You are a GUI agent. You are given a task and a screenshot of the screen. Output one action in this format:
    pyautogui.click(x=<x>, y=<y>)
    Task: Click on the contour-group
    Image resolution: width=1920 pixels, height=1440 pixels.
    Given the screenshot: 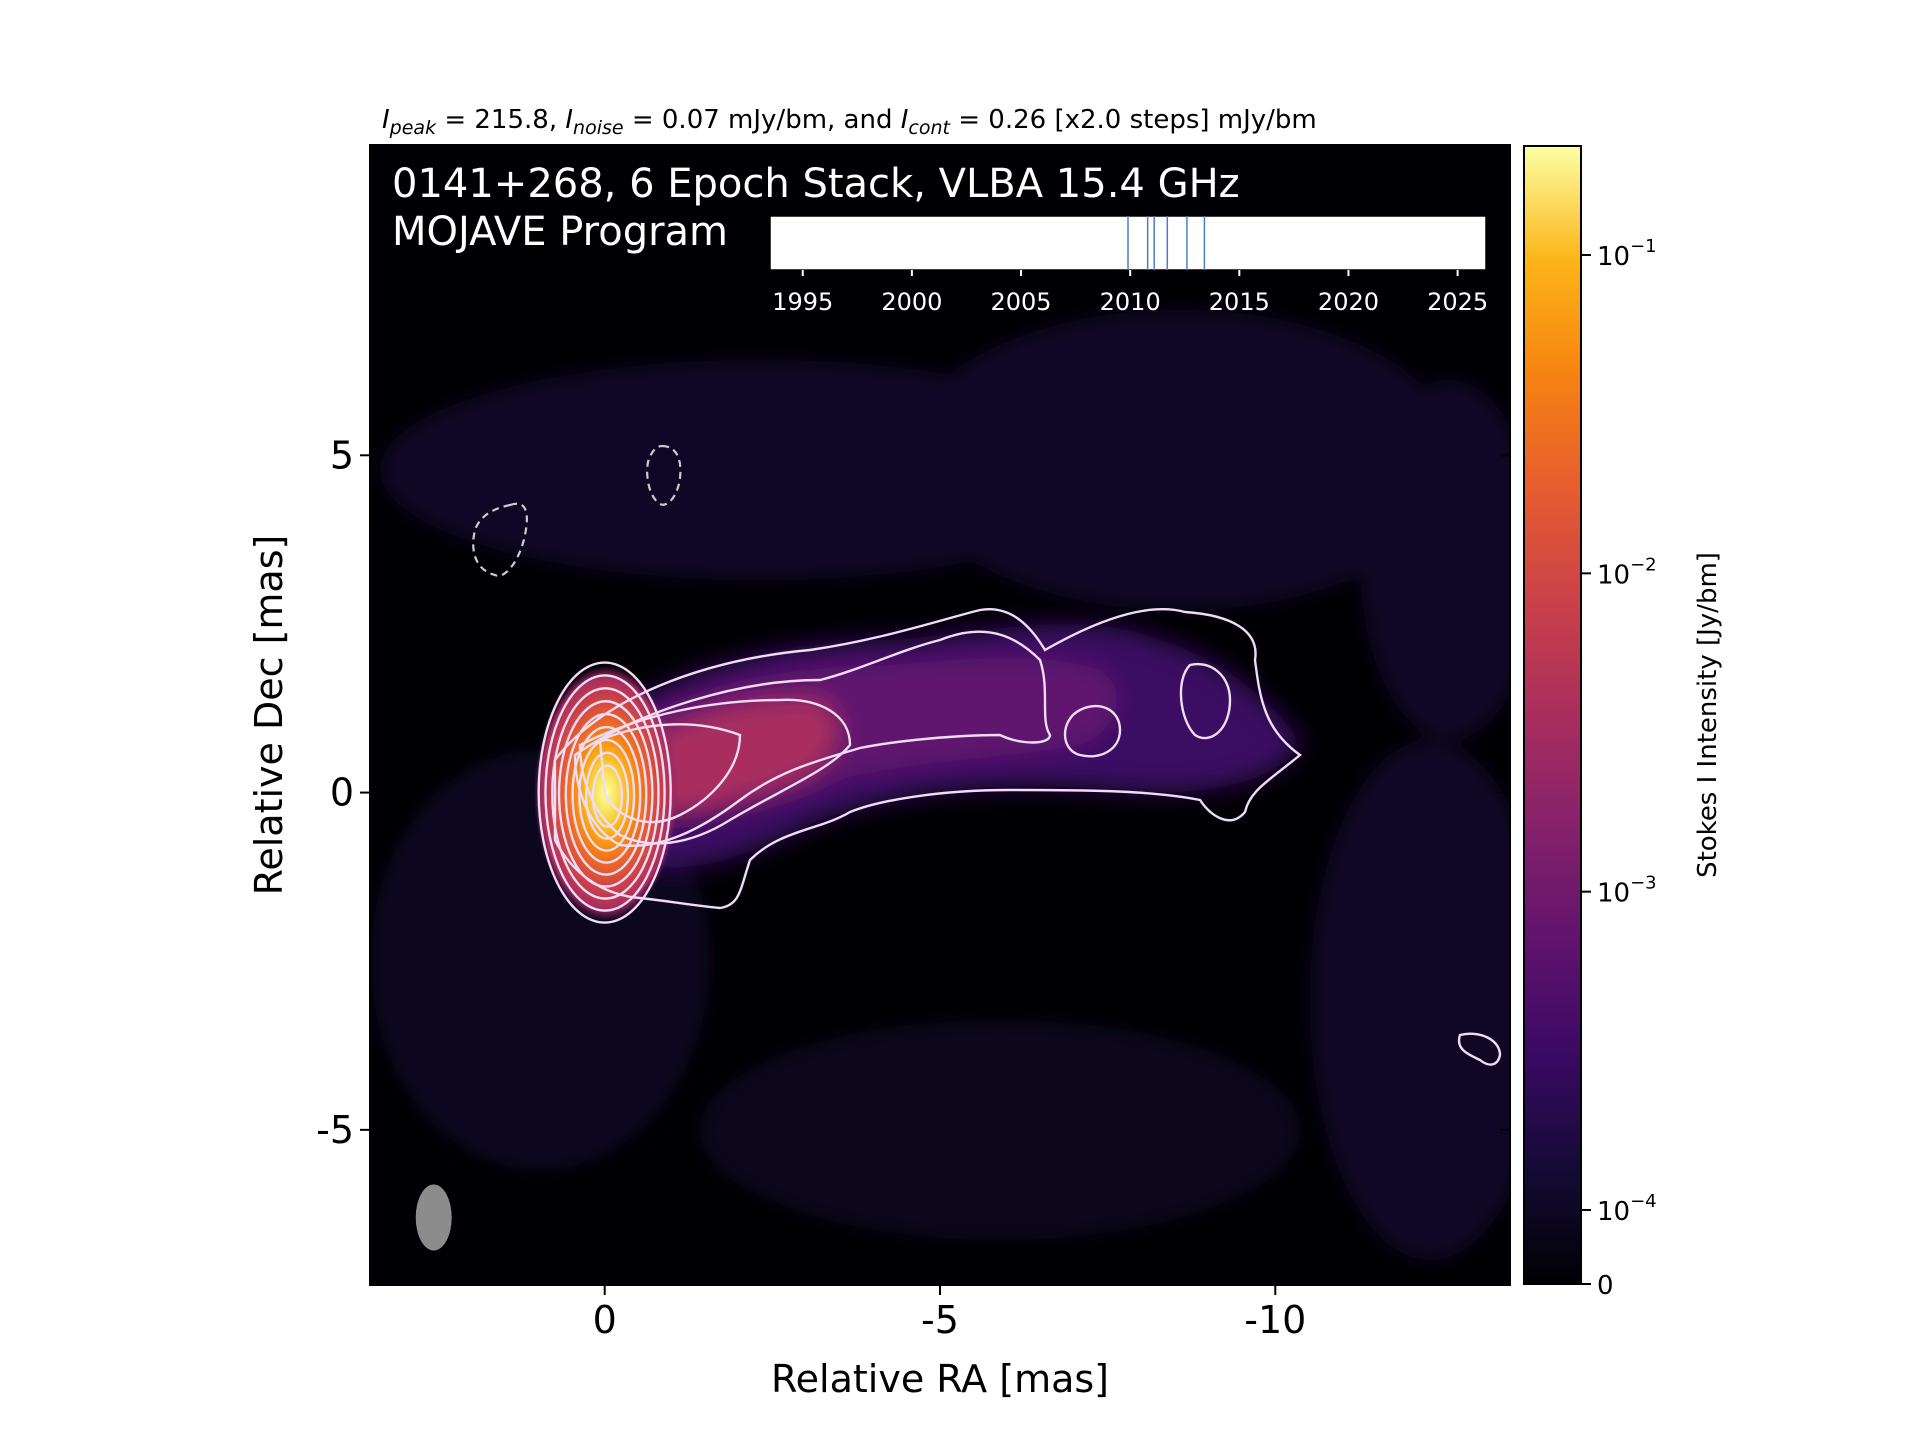 What is the action you would take?
    pyautogui.click(x=604, y=792)
    